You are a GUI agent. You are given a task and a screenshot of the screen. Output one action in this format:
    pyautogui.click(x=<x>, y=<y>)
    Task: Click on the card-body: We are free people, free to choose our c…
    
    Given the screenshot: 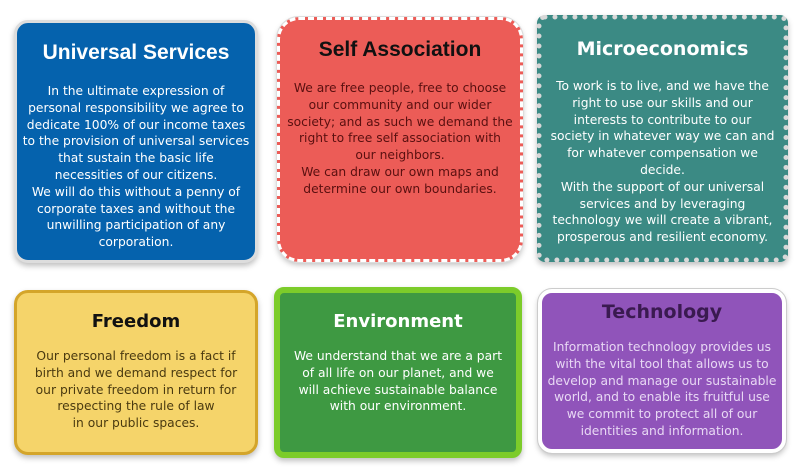 What is the action you would take?
    pyautogui.click(x=400, y=138)
    